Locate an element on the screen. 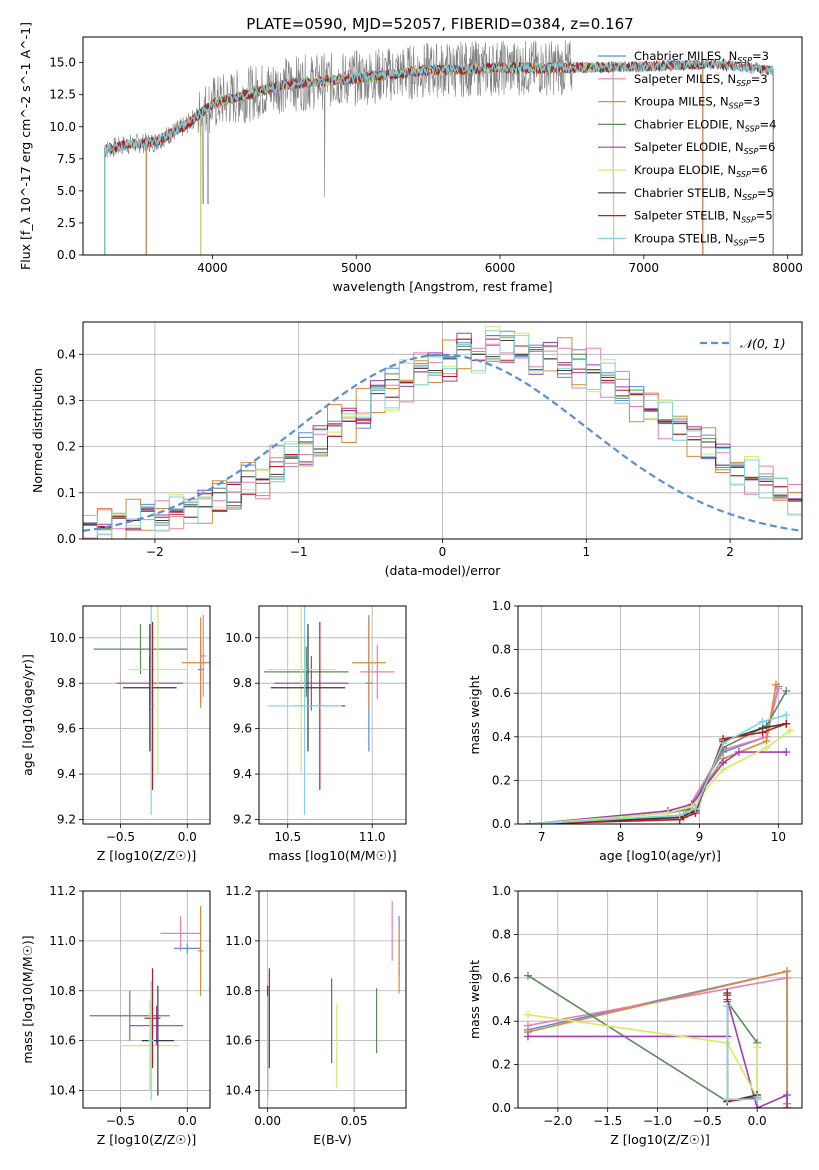  line-salpeter-miles is located at coordinates (654, 756).